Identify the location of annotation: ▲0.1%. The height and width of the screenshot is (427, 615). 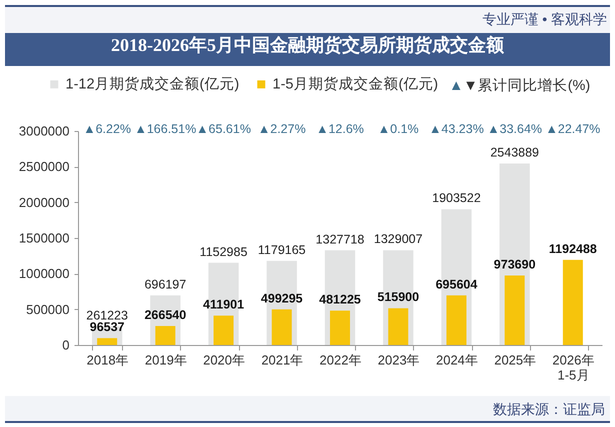
(398, 129).